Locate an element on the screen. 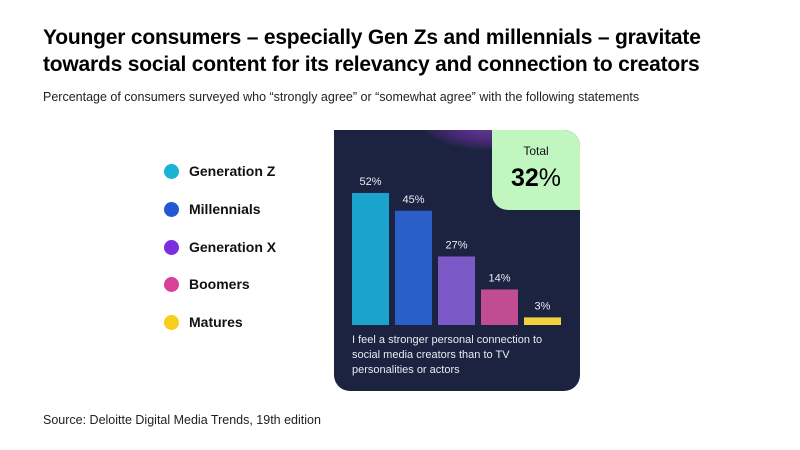  legend-swatch-generation-z is located at coordinates (171, 171).